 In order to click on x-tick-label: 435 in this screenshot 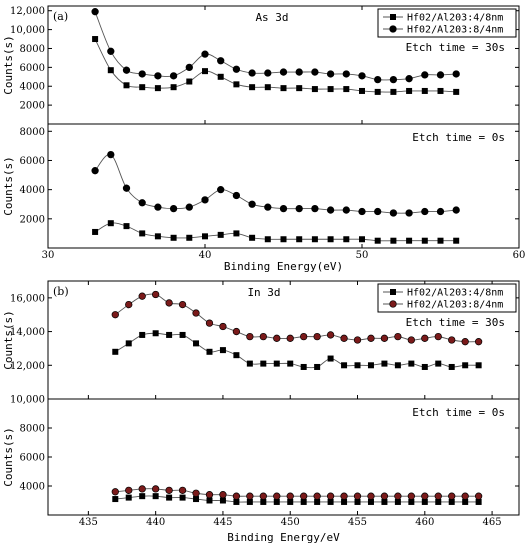, I will do `click(88, 522)`.